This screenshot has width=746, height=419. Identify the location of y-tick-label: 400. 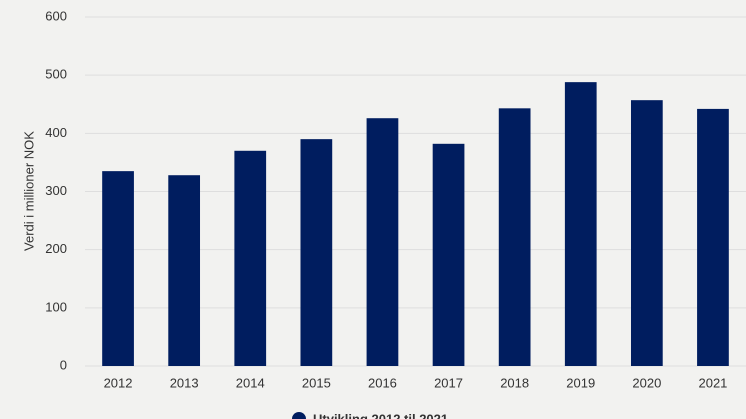
(56, 132).